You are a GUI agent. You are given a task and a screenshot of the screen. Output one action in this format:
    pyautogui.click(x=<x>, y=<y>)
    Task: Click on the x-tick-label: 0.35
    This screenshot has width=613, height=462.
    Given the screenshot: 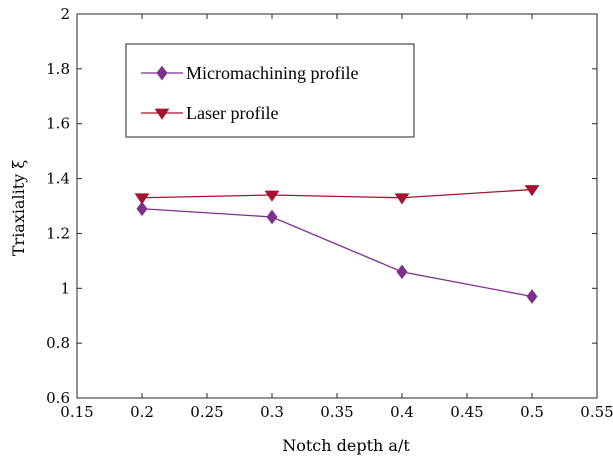 What is the action you would take?
    pyautogui.click(x=336, y=412)
    